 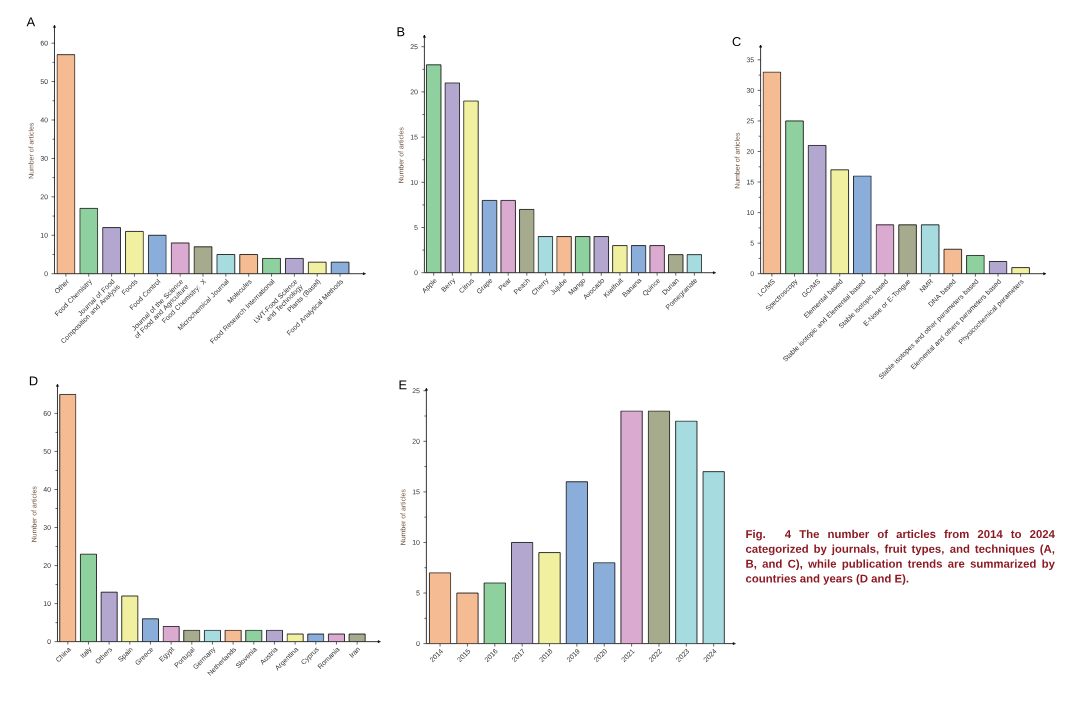 What do you see at coordinates (33, 381) in the screenshot?
I see `chart-title: D` at bounding box center [33, 381].